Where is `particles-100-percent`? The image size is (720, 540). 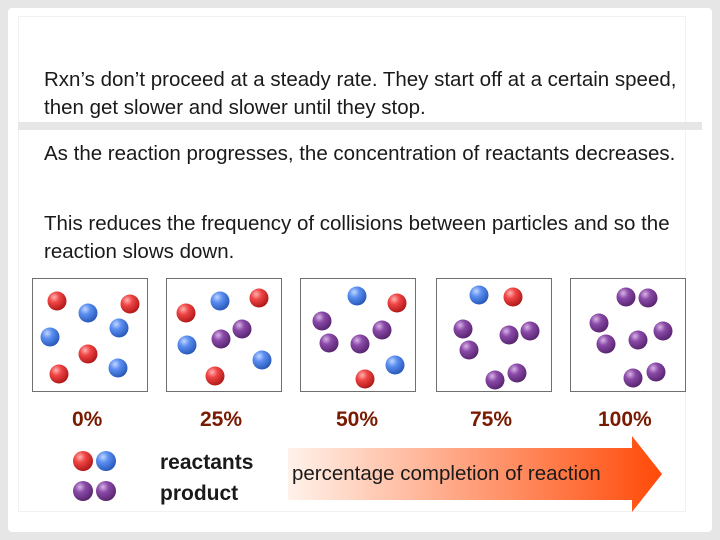
particles-100-percent is located at coordinates (631, 337).